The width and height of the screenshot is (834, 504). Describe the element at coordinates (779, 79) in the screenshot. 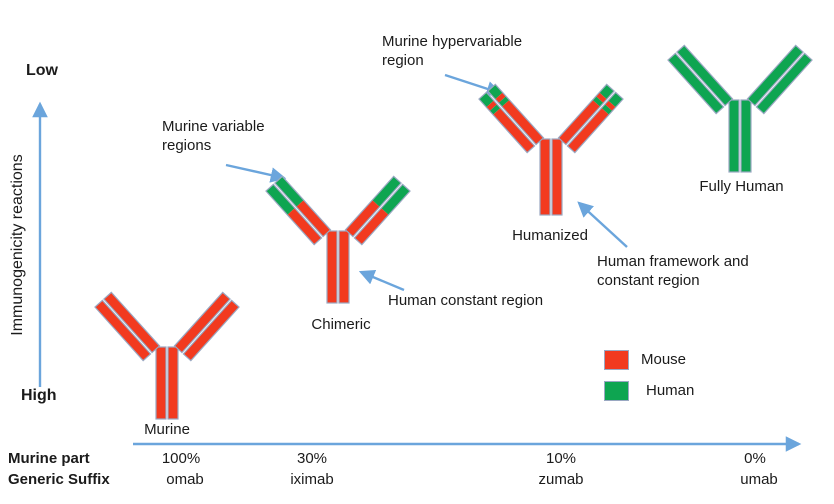

I see `fully-human-right-arm` at that location.